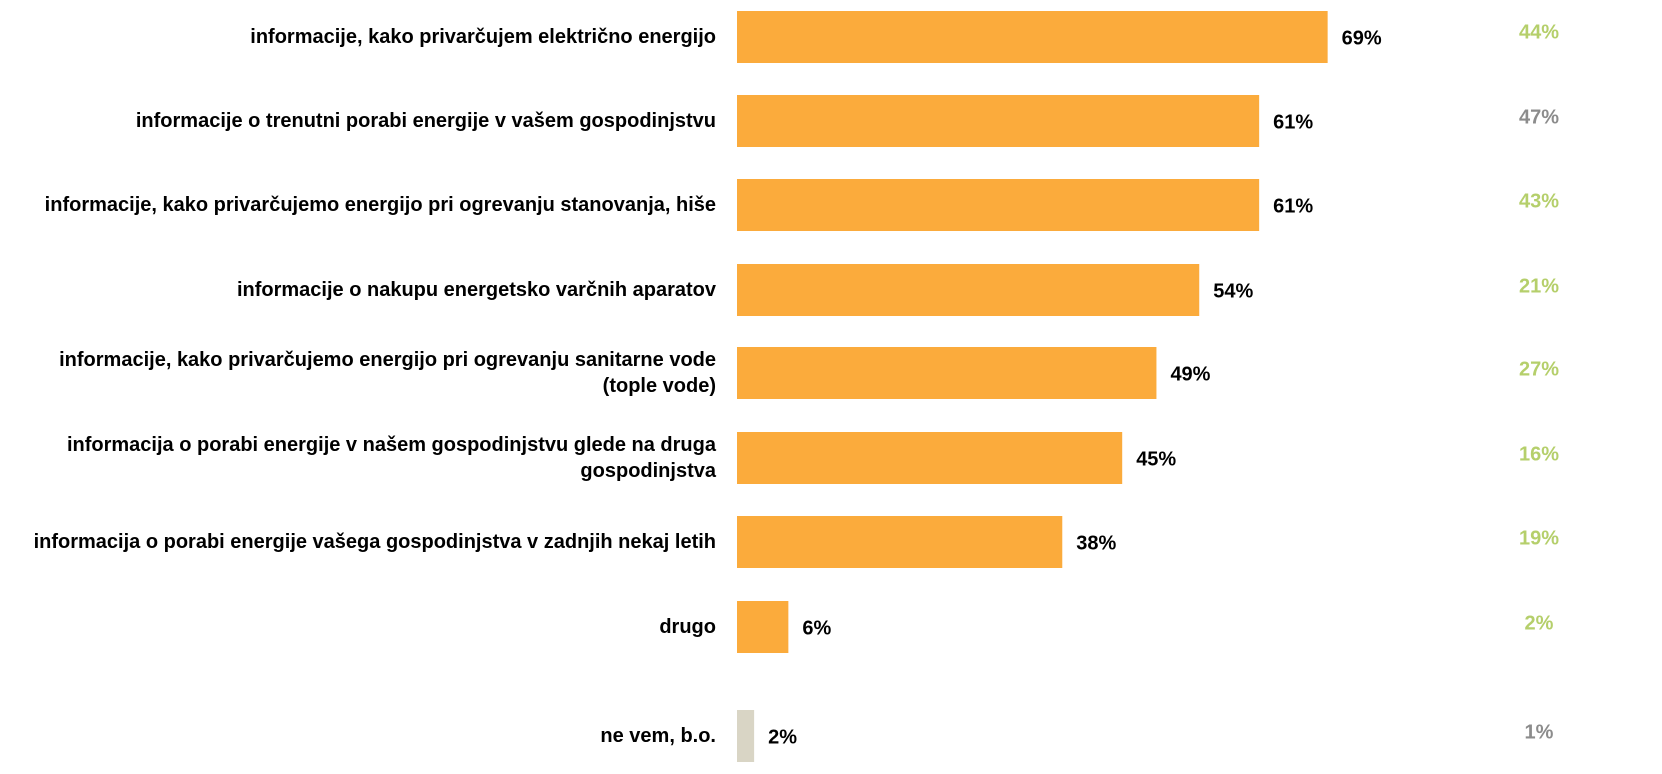 This screenshot has height=774, width=1662. Describe the element at coordinates (782, 737) in the screenshot. I see `value-label: 2%` at that location.